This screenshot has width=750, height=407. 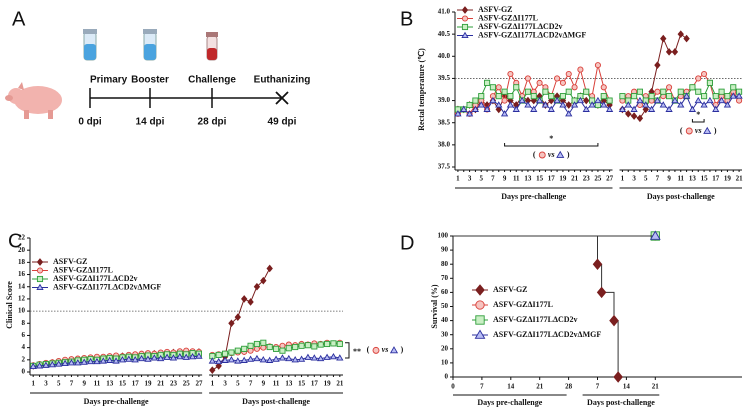 I want to click on x-tick-label: 3, so click(x=470, y=179).